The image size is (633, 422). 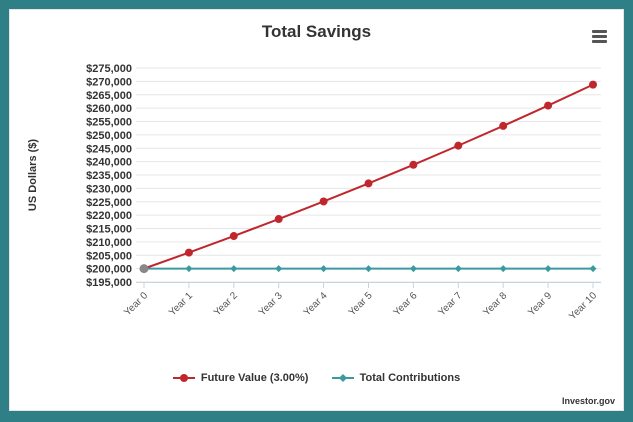 What do you see at coordinates (271, 304) in the screenshot?
I see `x-tick-label: Year 3` at bounding box center [271, 304].